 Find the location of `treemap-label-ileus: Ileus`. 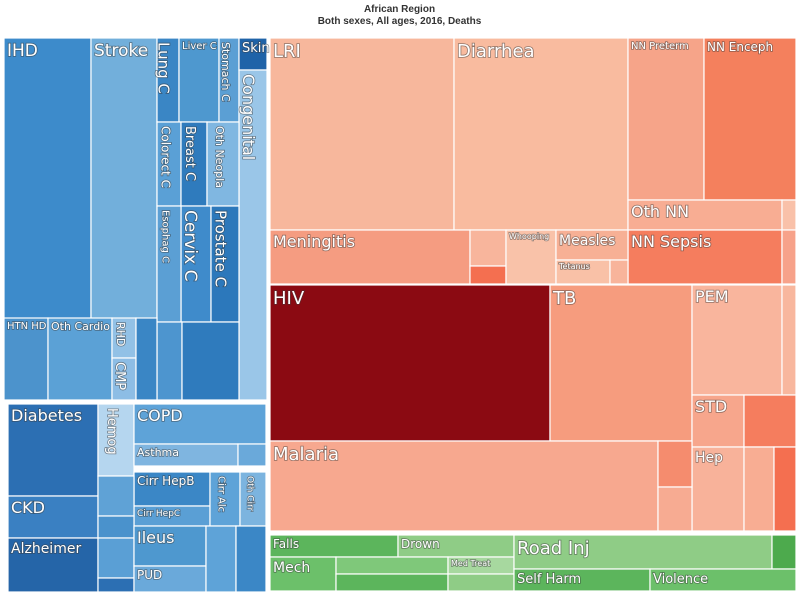

treemap-label-ileus: Ileus is located at coordinates (155, 537).